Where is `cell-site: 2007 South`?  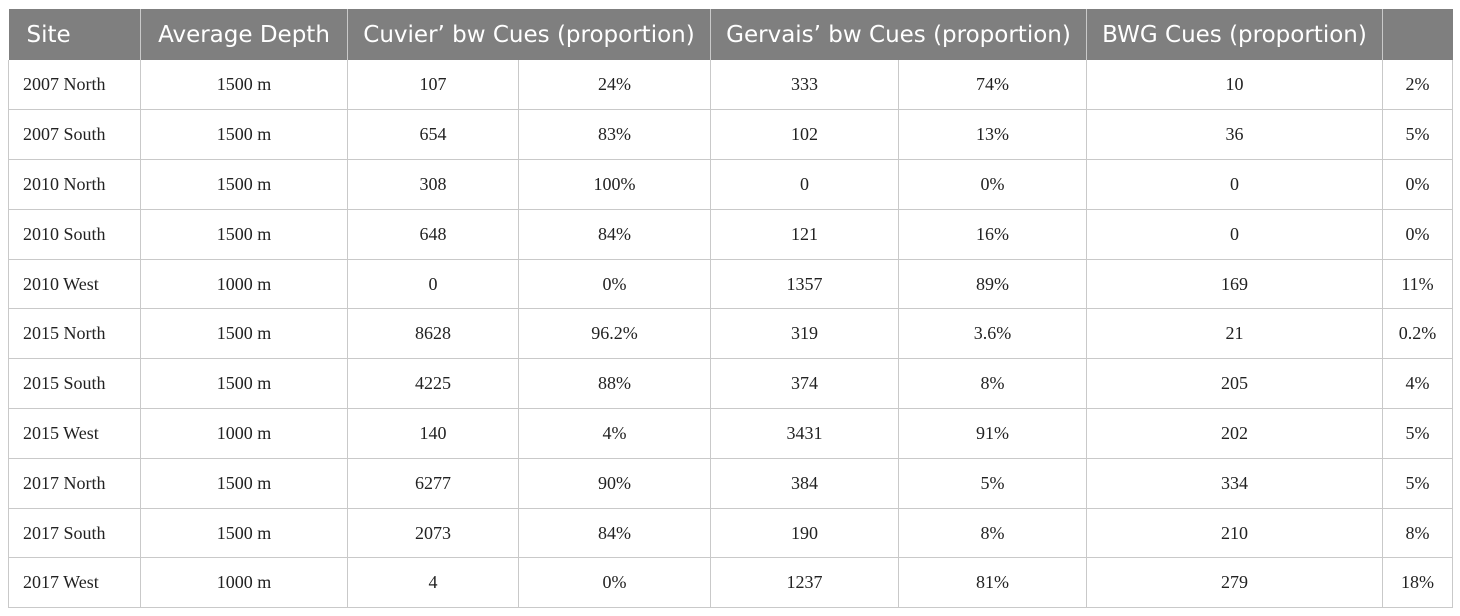
cell-site: 2007 South is located at coordinates (74, 135).